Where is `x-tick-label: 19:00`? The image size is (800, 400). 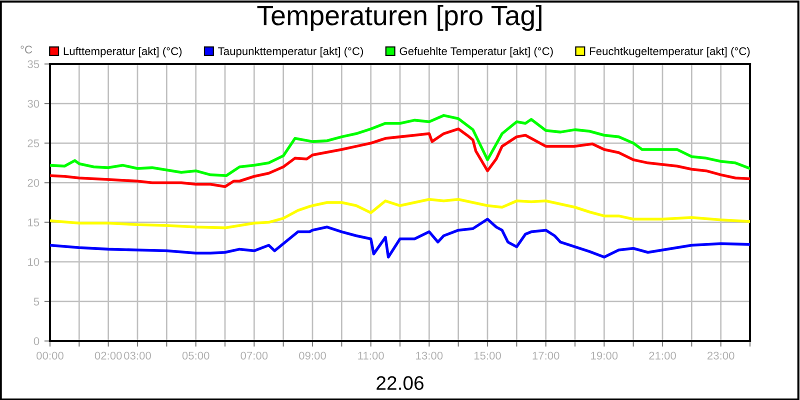
x-tick-label: 19:00 is located at coordinates (604, 356).